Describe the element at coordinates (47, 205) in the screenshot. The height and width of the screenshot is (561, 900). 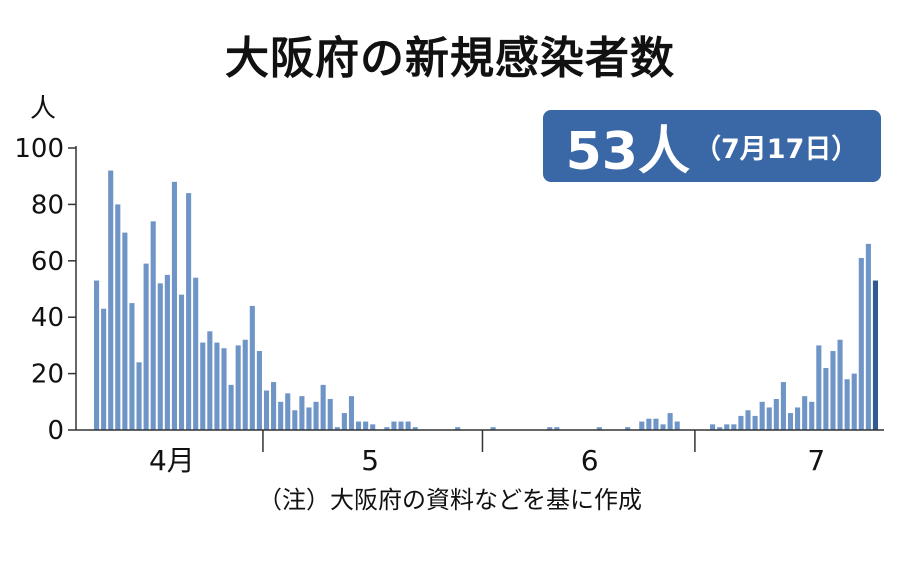
I see `y-tick-label: 80` at that location.